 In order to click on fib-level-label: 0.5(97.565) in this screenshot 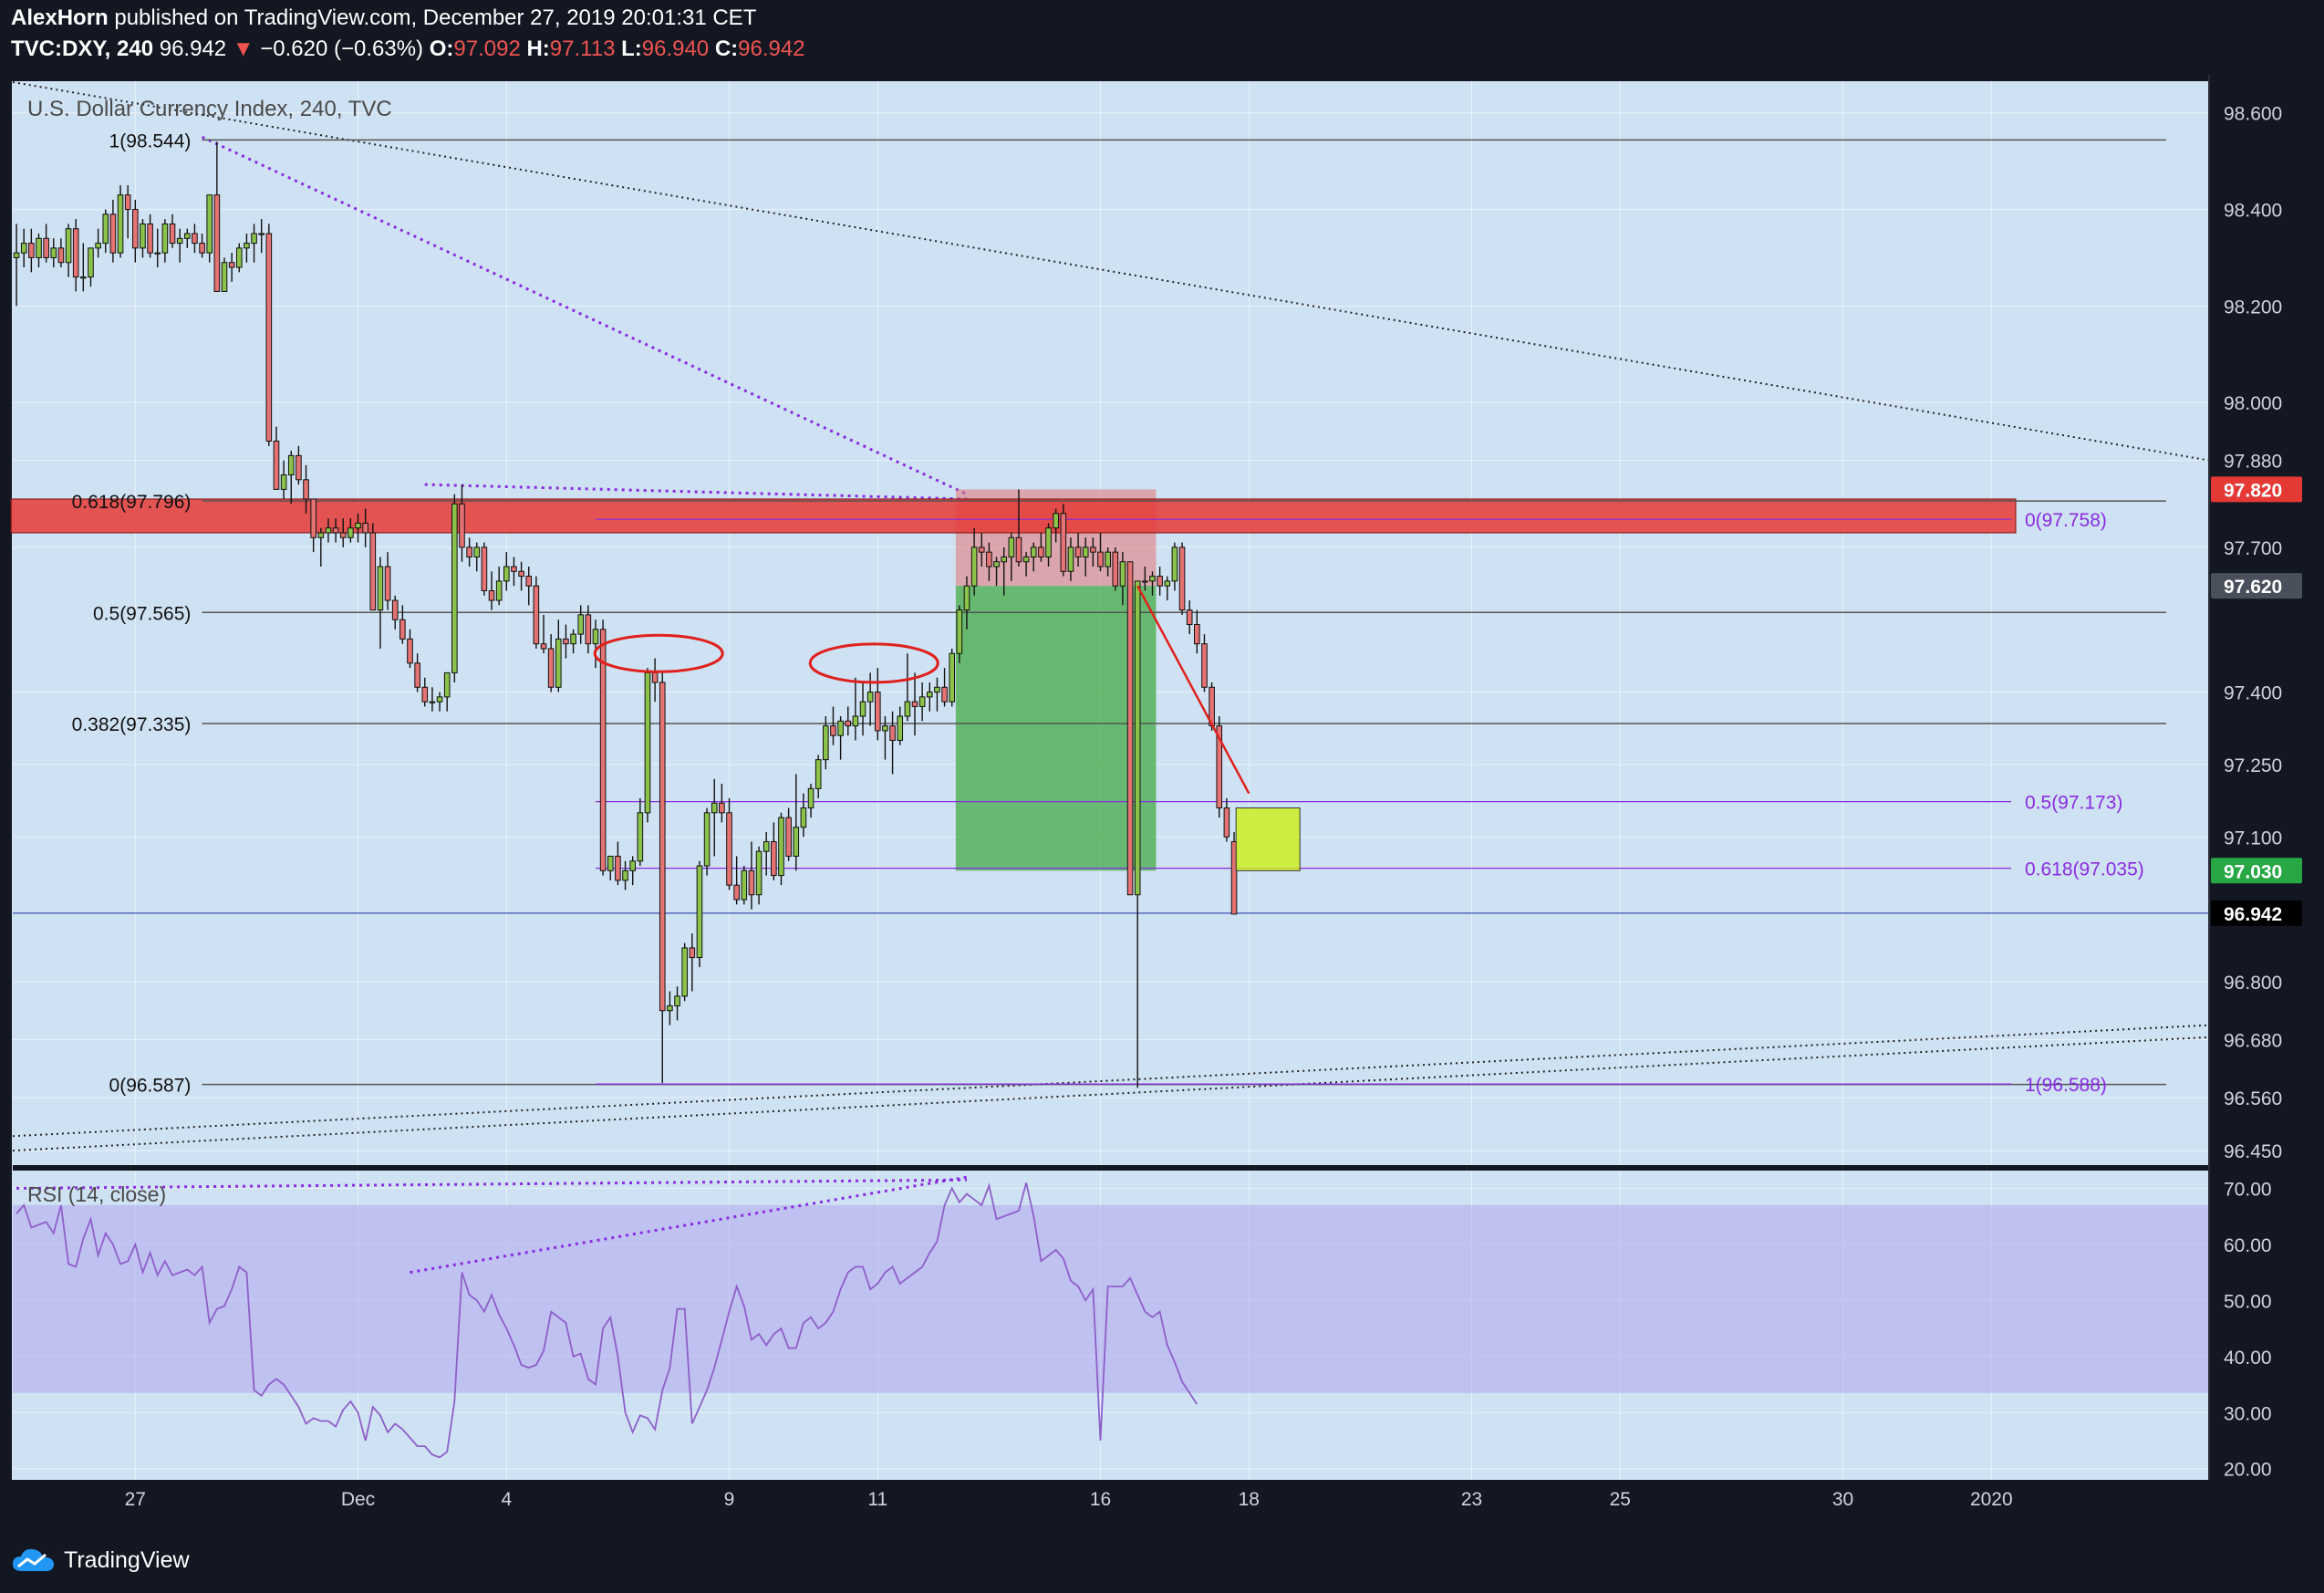, I will do `click(142, 613)`.